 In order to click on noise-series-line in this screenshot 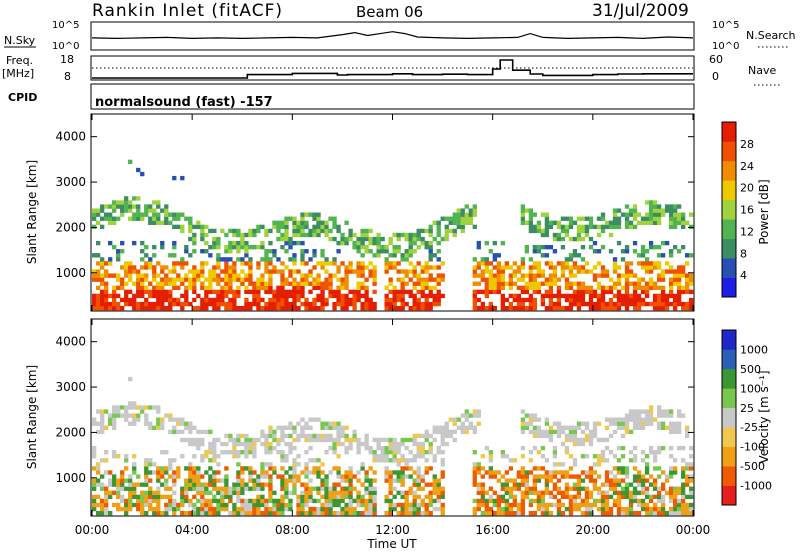, I will do `click(392, 35)`.